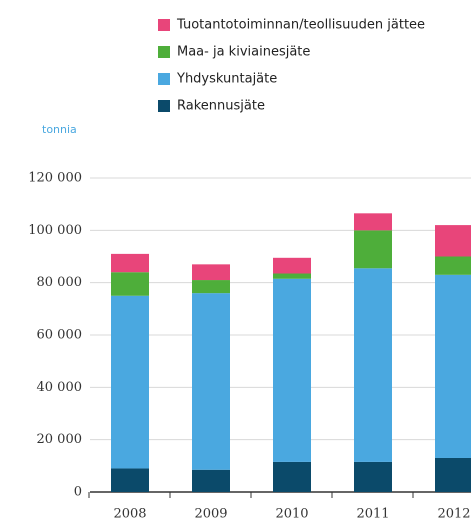 This screenshot has width=471, height=526. What do you see at coordinates (60, 282) in the screenshot?
I see `y-tick-label: 80 000` at bounding box center [60, 282].